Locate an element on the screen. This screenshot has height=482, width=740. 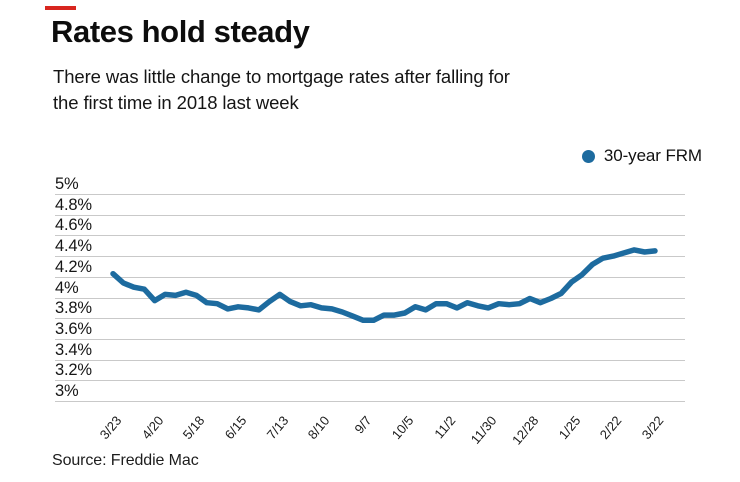
accent-dash is located at coordinates (60, 8).